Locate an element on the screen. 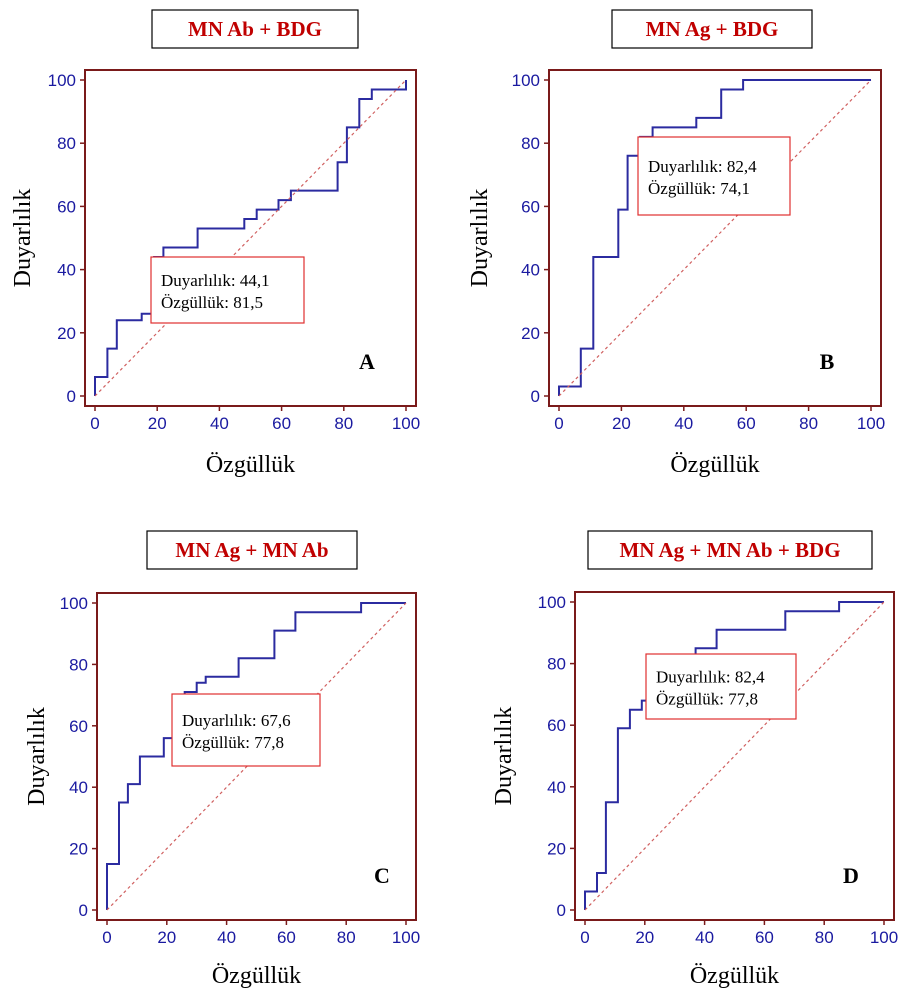 This screenshot has width=911, height=990. chart-title: MN Ag + MN Ab + BDG is located at coordinates (729, 550).